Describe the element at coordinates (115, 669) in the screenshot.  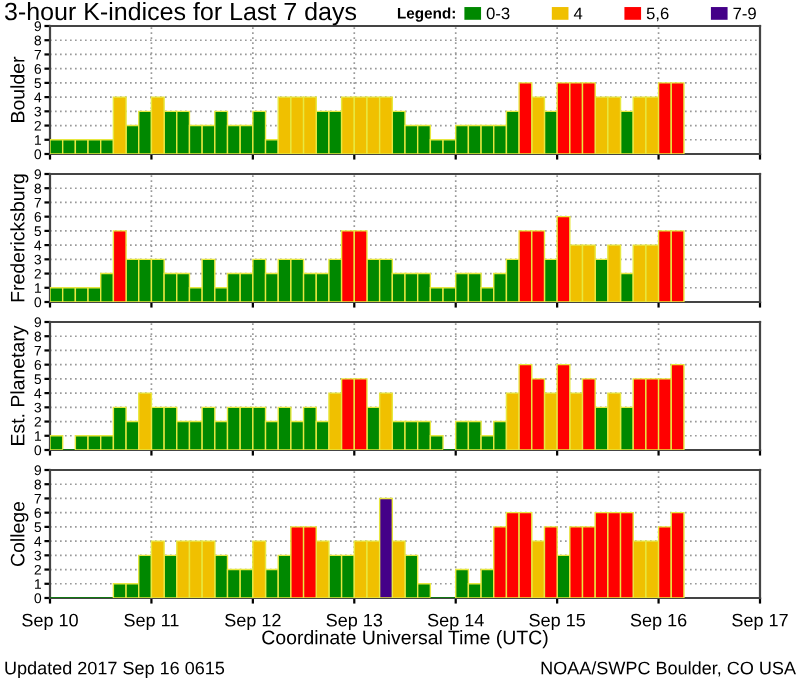
I see `text: Updated 2017 Sep 16 0615` at that location.